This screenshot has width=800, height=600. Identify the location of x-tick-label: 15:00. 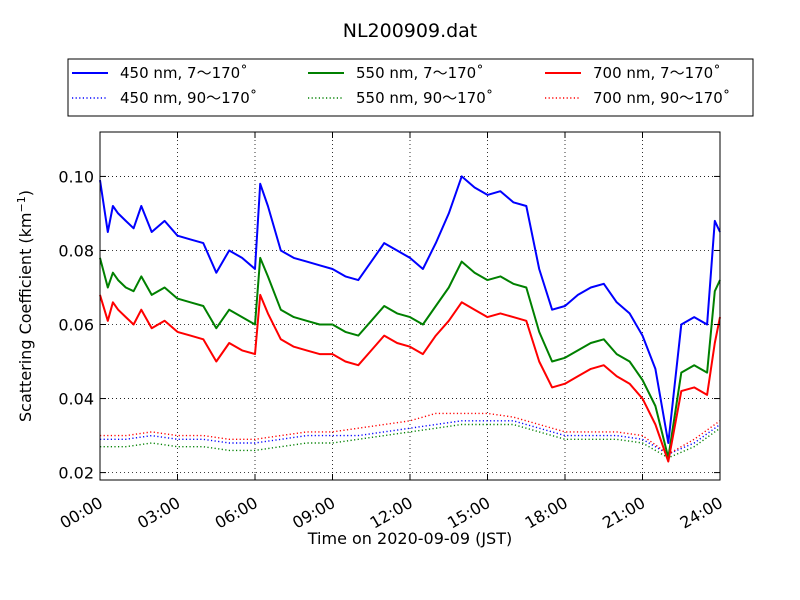
(468, 513).